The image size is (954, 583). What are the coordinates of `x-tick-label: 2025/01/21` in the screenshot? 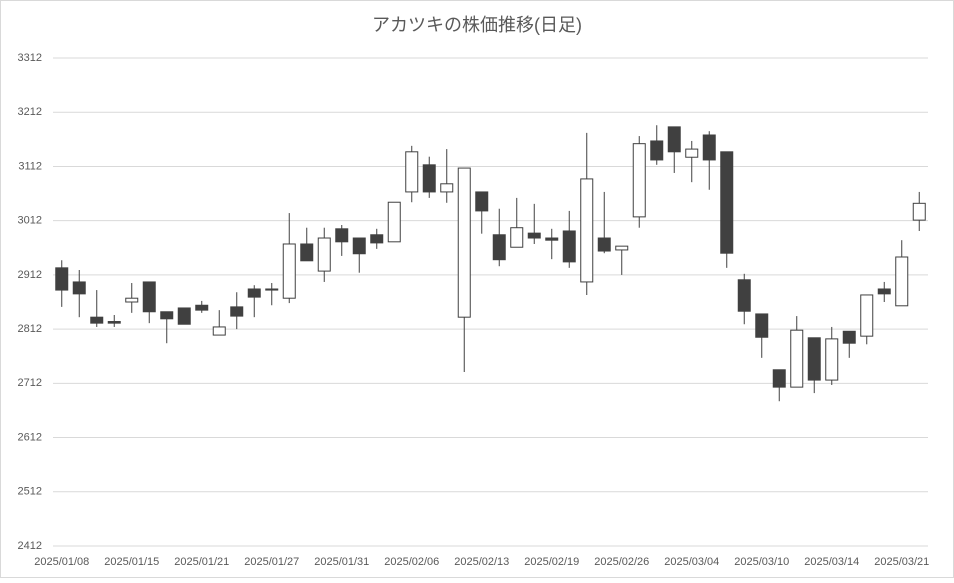 It's located at (201, 562).